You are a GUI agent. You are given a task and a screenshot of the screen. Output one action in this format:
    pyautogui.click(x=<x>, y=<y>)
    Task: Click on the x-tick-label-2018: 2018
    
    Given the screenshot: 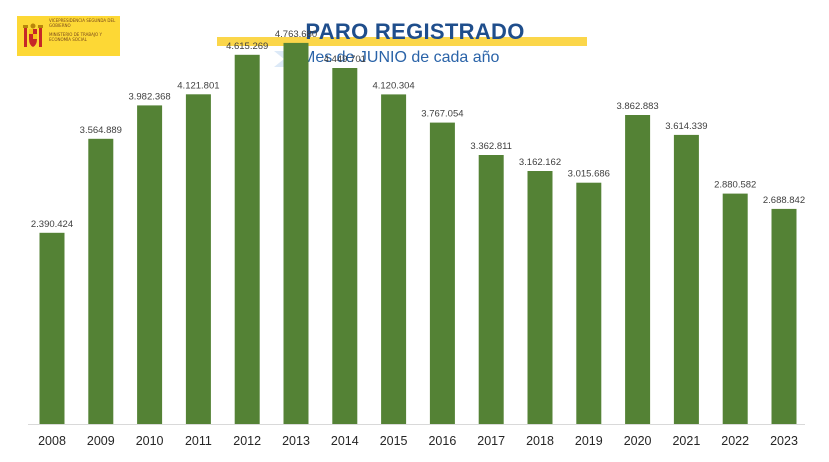 What is the action you would take?
    pyautogui.click(x=540, y=441)
    